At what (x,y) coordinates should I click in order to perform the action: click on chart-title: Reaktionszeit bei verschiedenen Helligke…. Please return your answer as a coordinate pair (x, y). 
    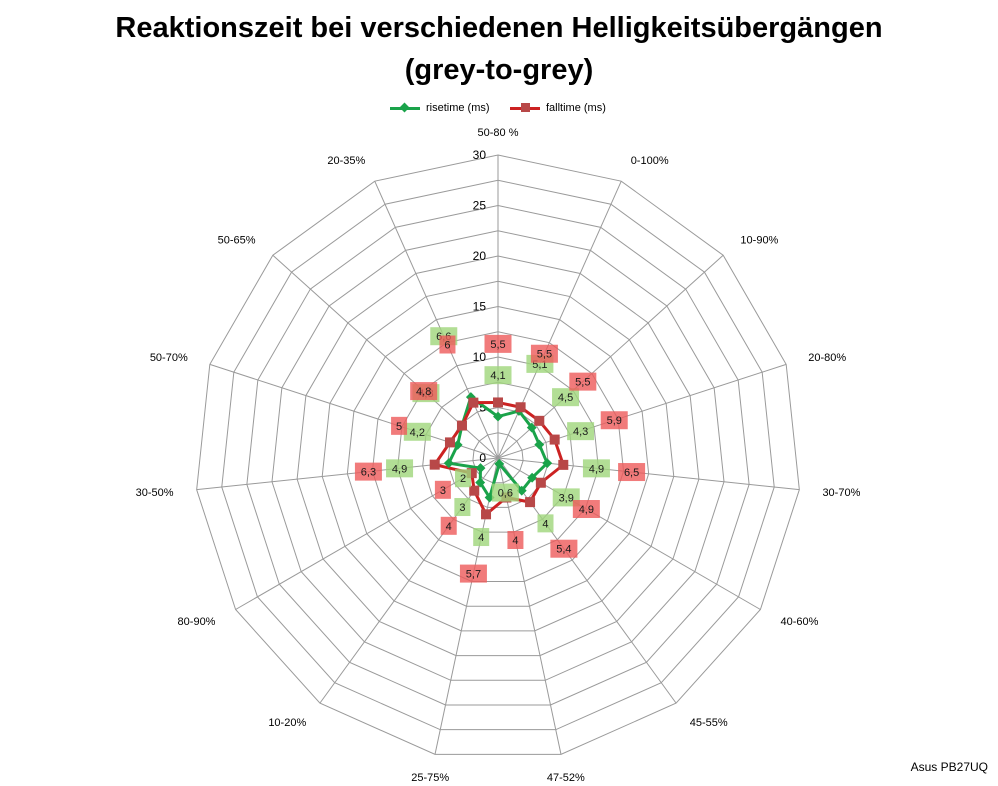
    Looking at the image, I should click on (499, 28).